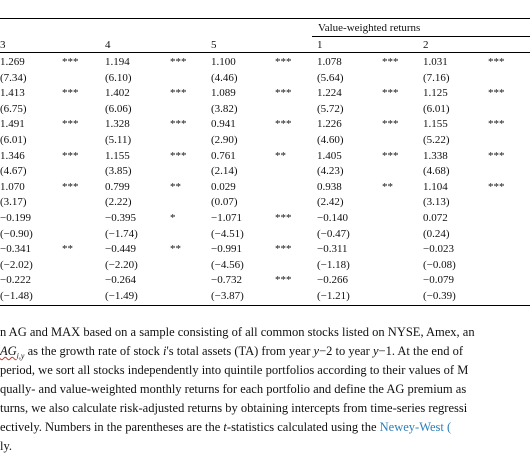  Describe the element at coordinates (283, 280) in the screenshot. I see `significance-stars-r14-c5: ***` at that location.